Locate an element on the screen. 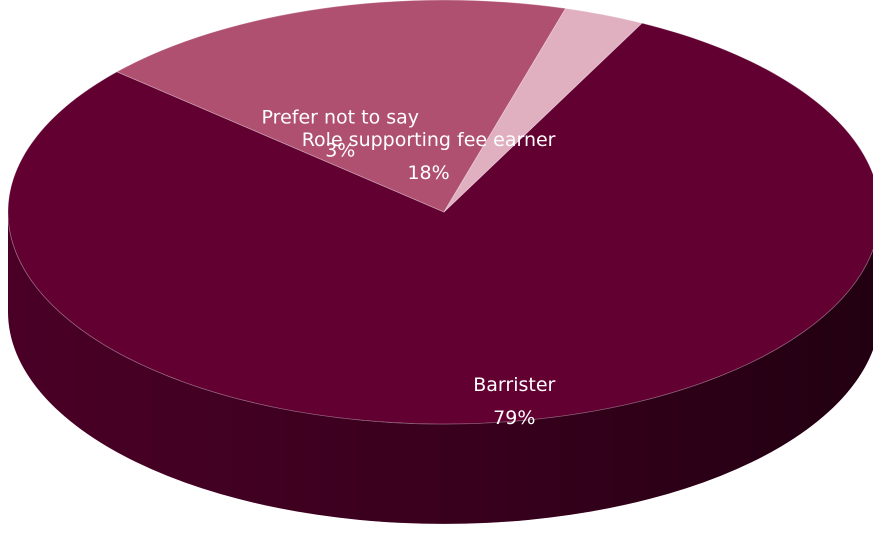  pie-slice-prefer-not-to-say is located at coordinates (543, 110).